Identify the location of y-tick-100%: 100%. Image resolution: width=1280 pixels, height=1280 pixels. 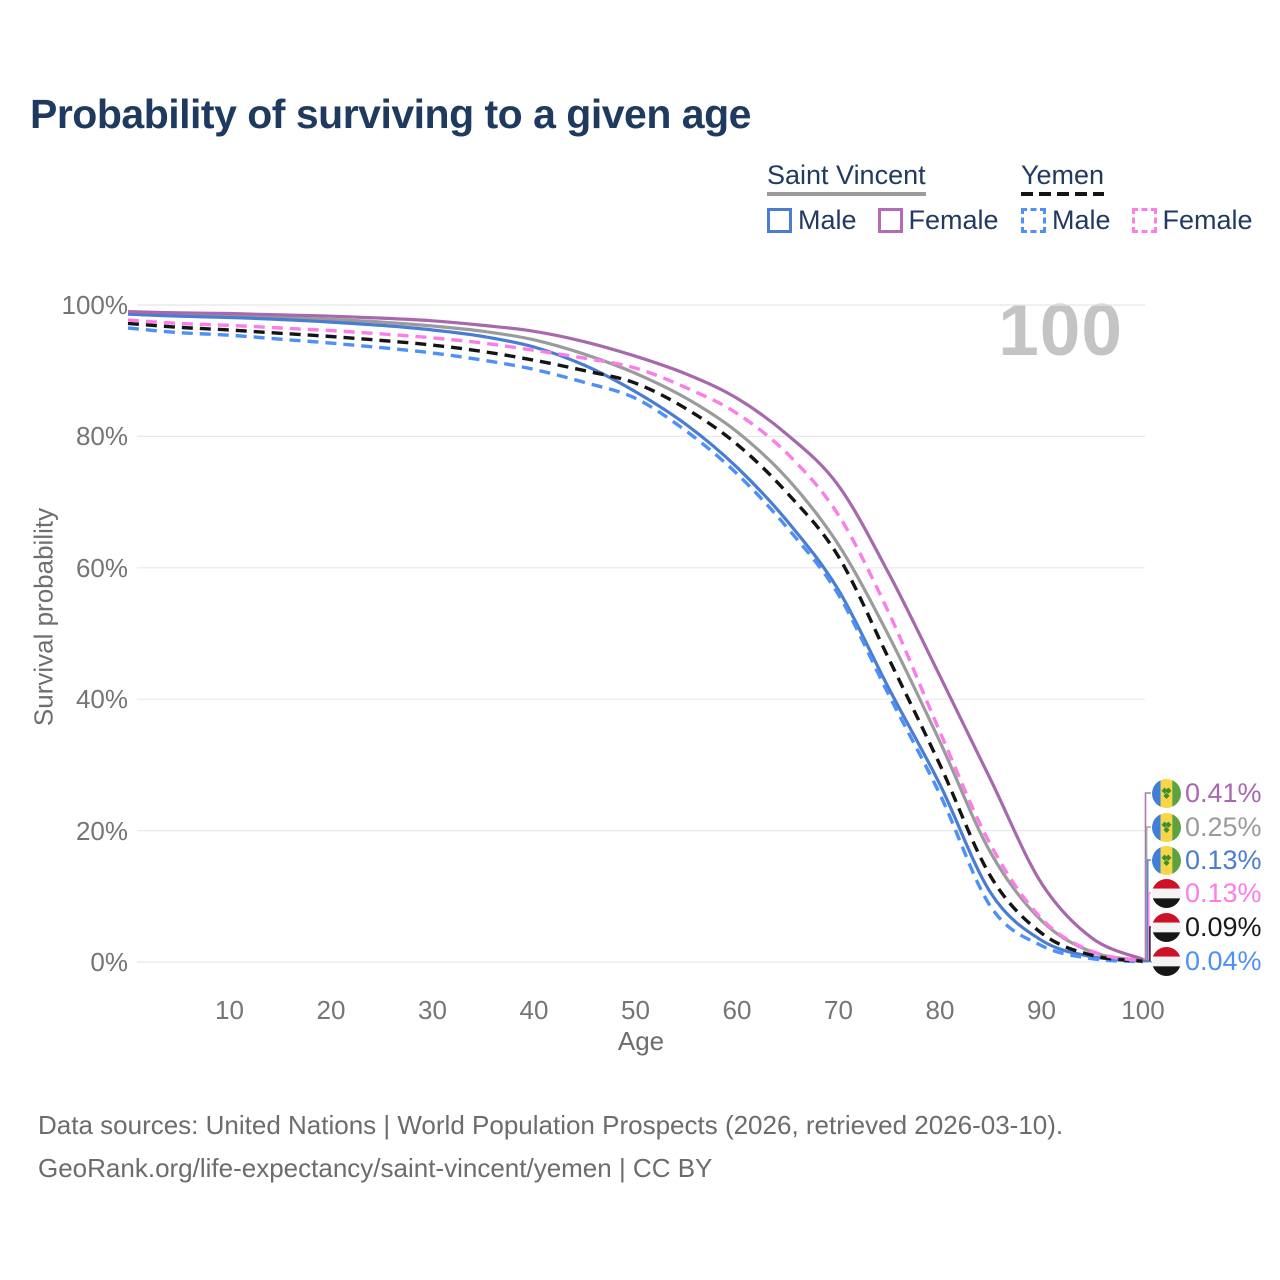
(95, 305).